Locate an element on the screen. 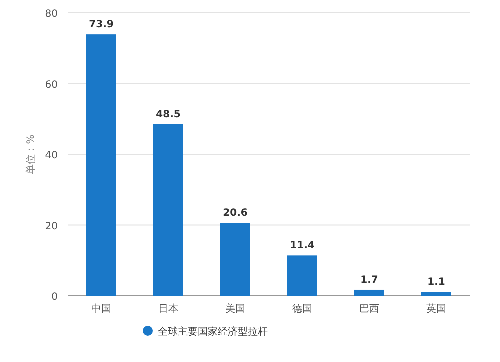  y-tick-label: 0 is located at coordinates (55, 297).